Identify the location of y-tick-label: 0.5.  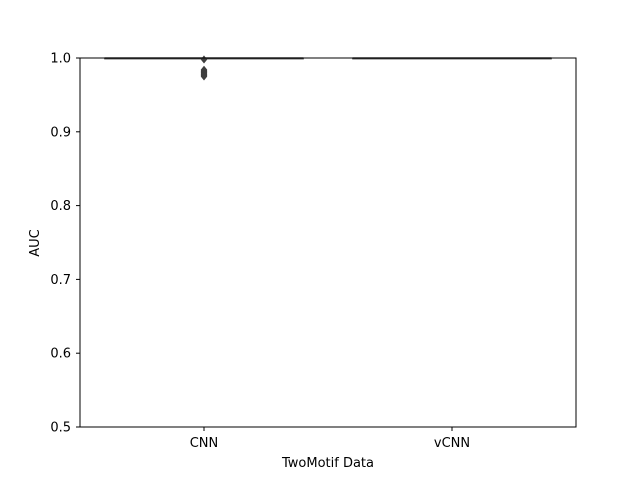
(60, 428).